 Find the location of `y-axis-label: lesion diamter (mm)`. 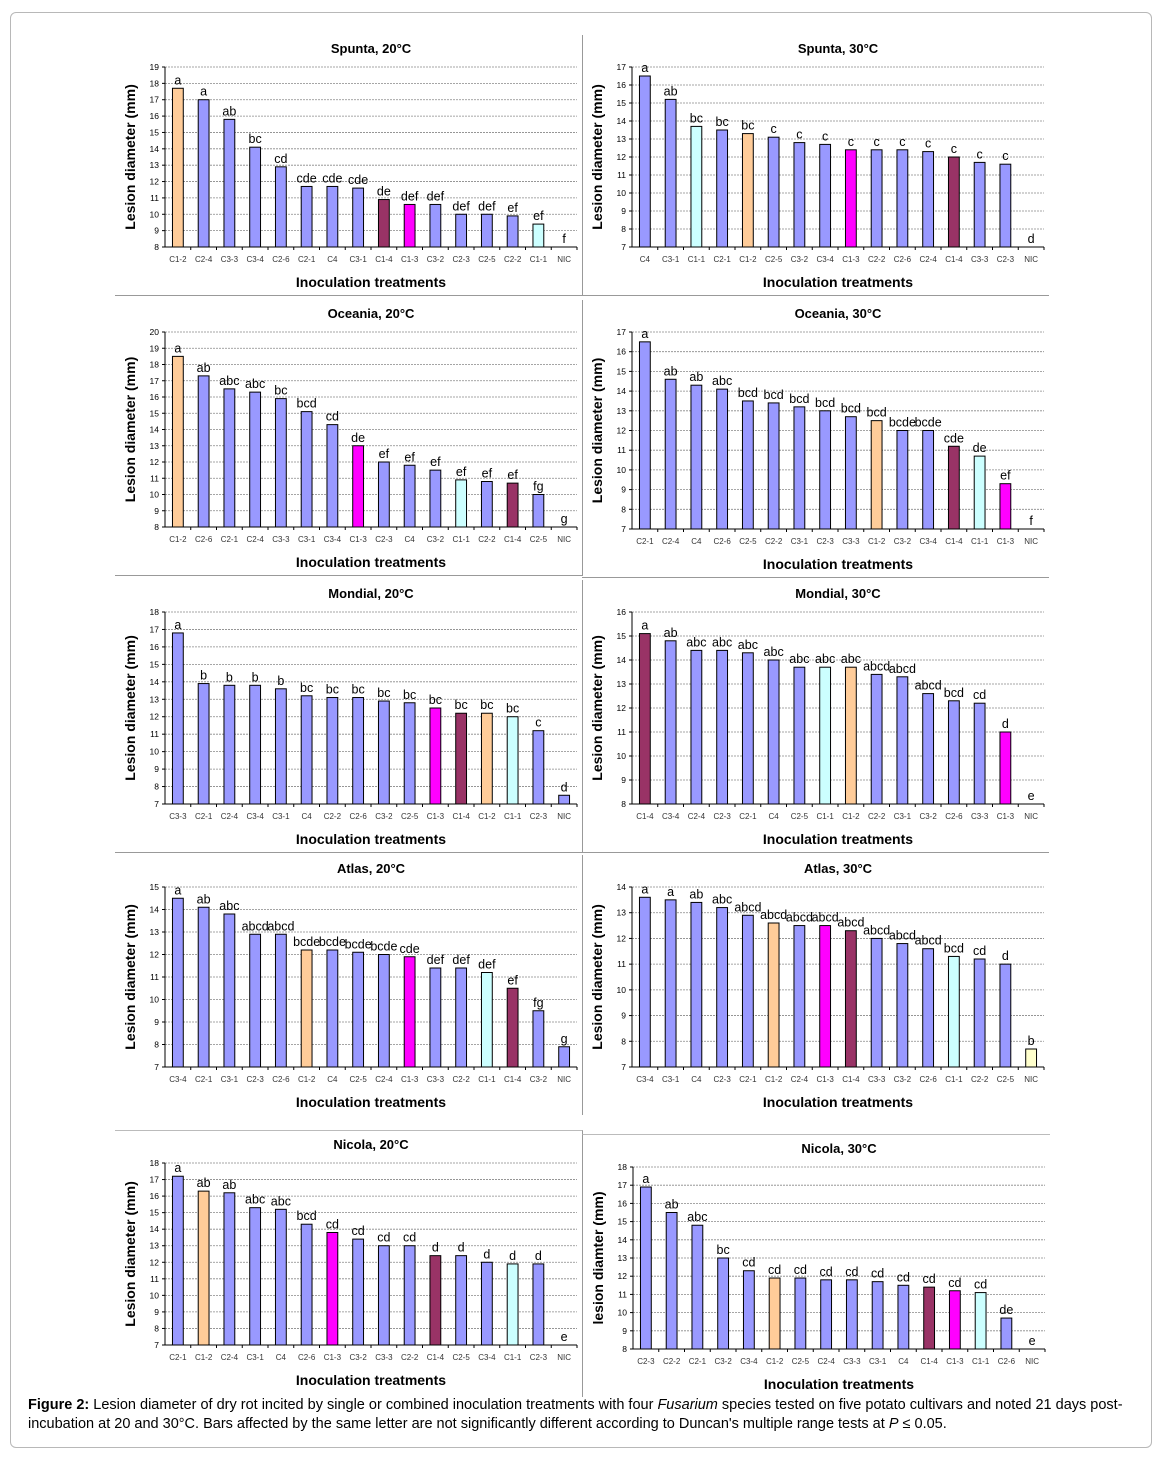

y-axis-label: lesion diamter (mm) is located at coordinates (598, 1257).